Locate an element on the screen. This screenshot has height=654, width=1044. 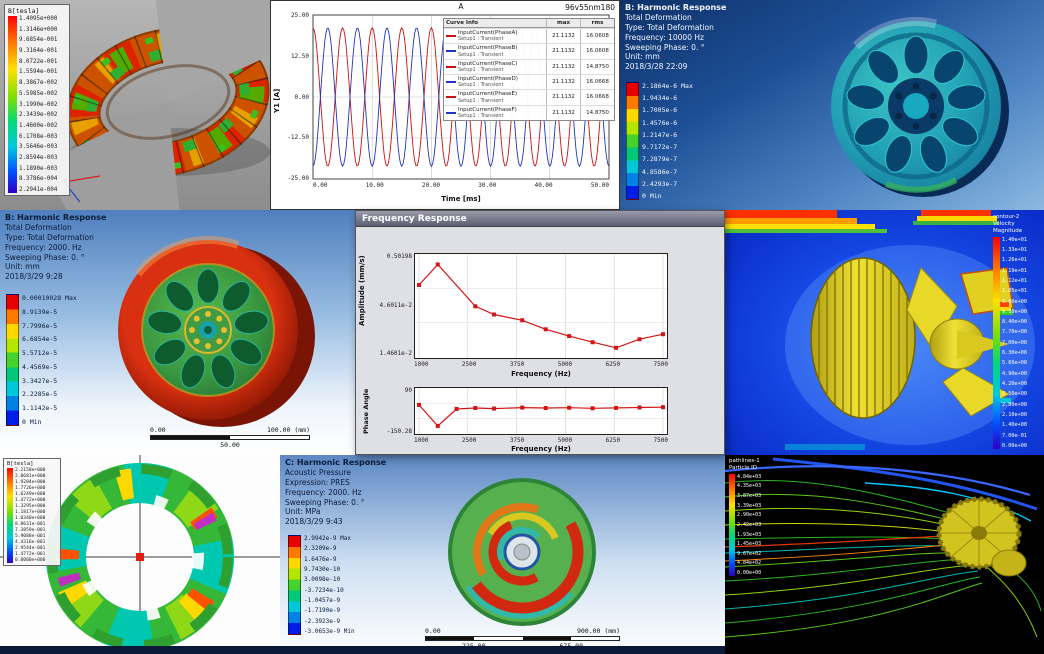
acoustic-disc-viewport is located at coordinates (502, 554).